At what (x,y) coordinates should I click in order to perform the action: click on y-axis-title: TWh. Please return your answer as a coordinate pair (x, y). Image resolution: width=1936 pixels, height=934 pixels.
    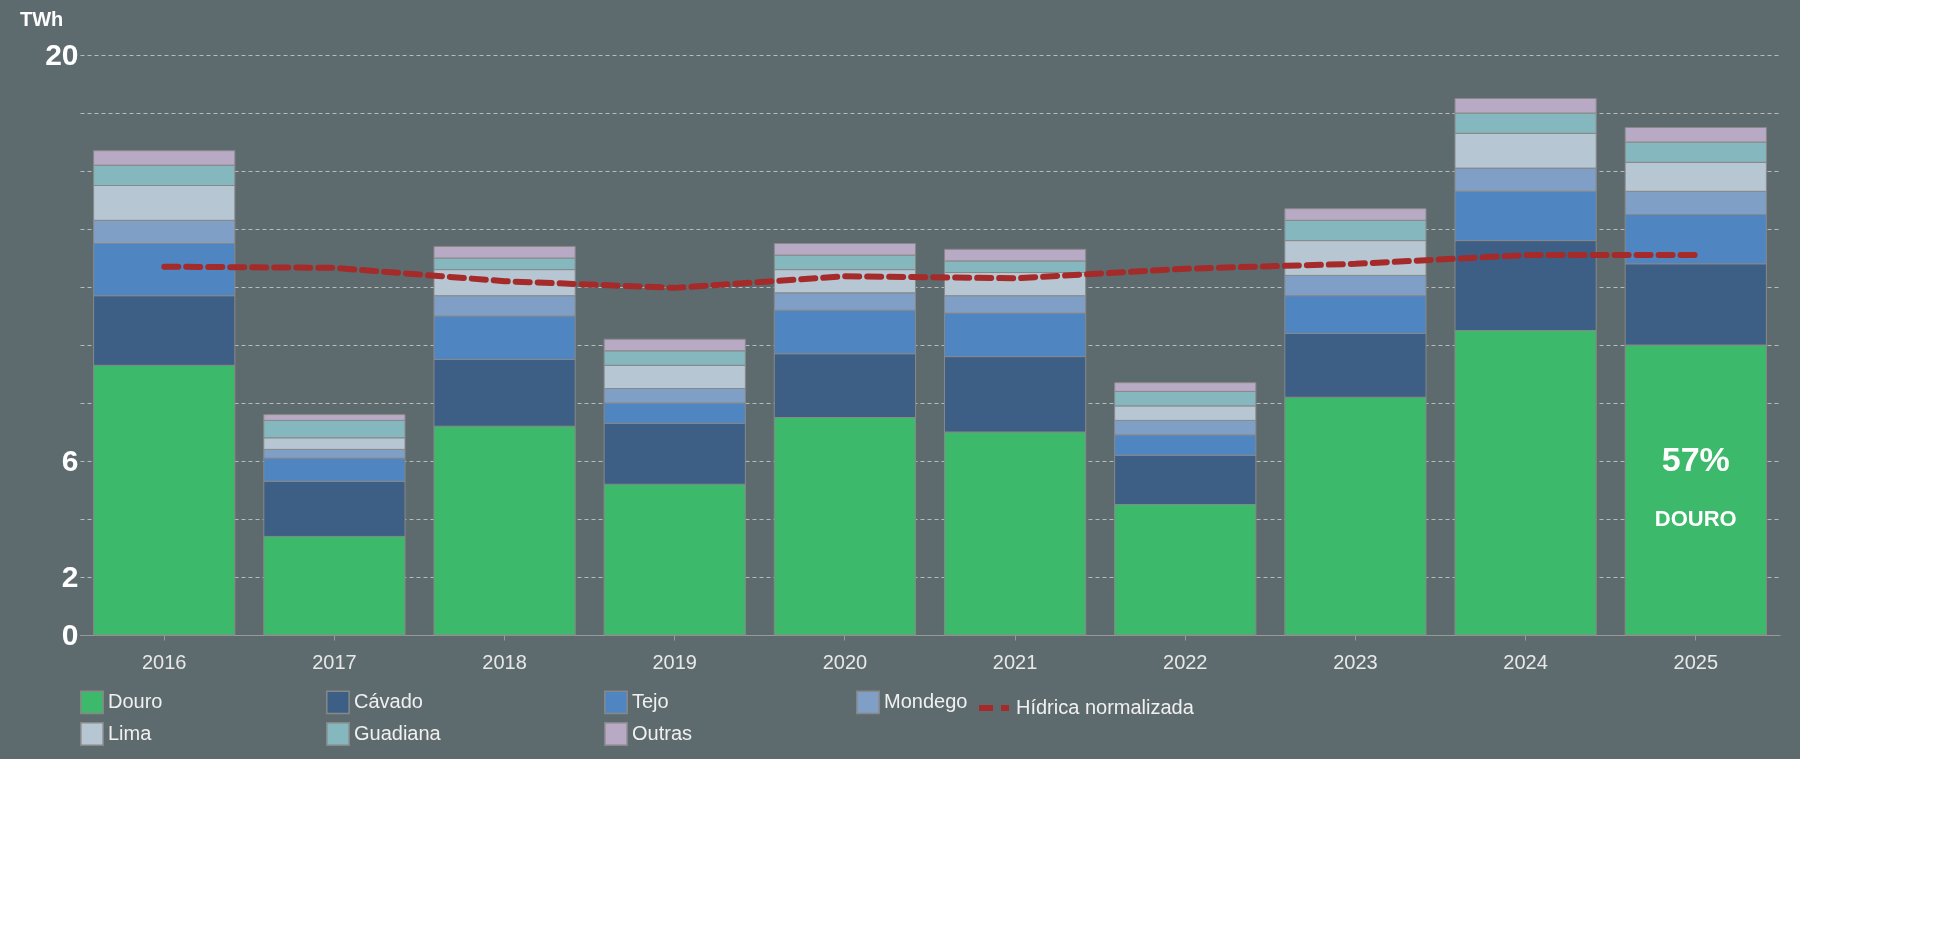
    Looking at the image, I should click on (42, 19).